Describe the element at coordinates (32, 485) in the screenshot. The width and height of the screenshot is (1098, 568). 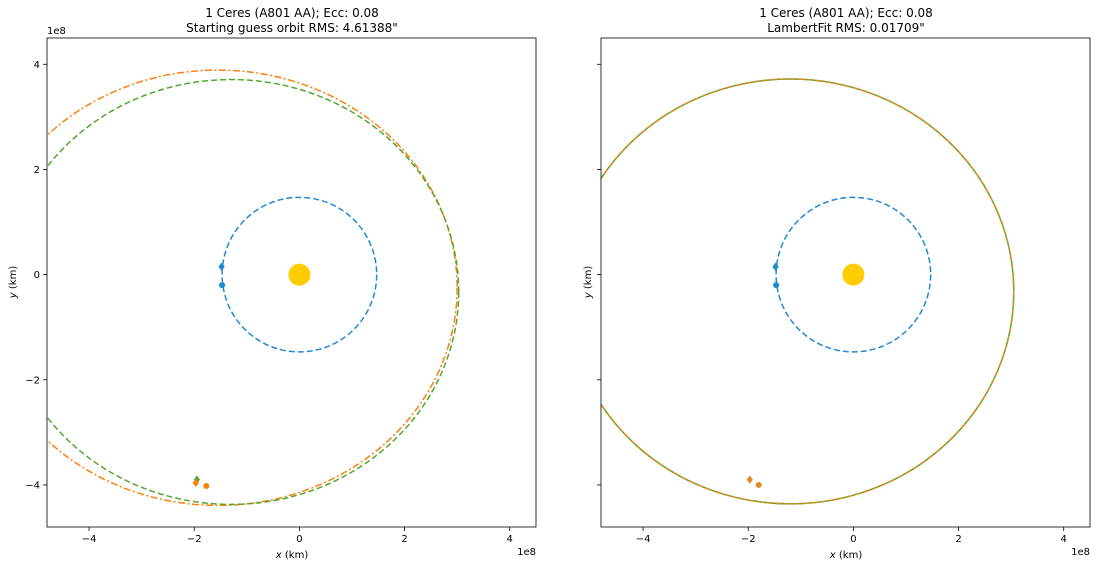
I see `y-tick-label: −4` at that location.